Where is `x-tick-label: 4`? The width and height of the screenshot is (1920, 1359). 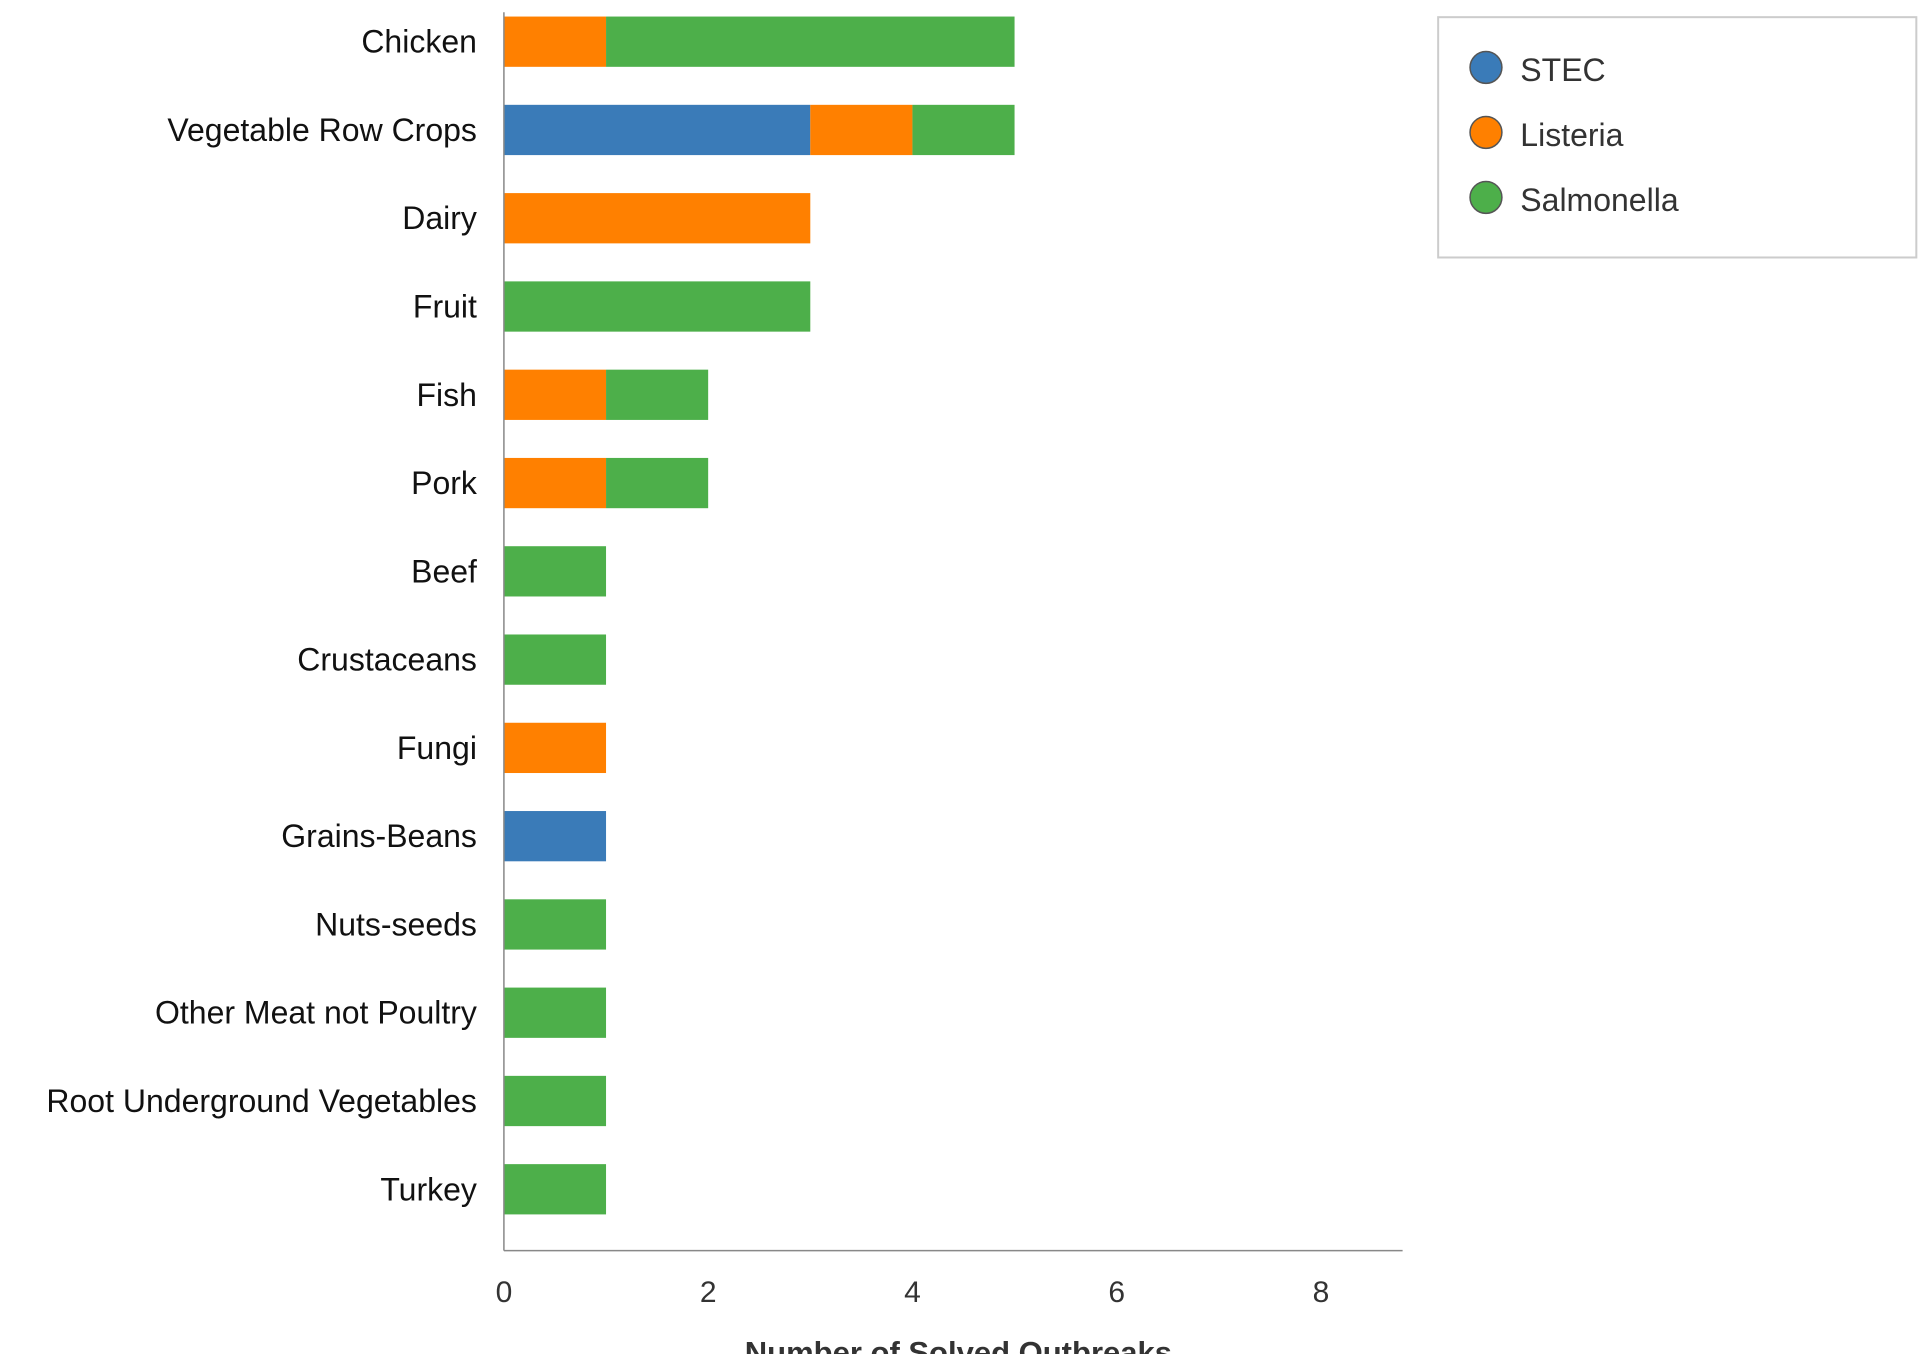 x-tick-label: 4 is located at coordinates (912, 1292).